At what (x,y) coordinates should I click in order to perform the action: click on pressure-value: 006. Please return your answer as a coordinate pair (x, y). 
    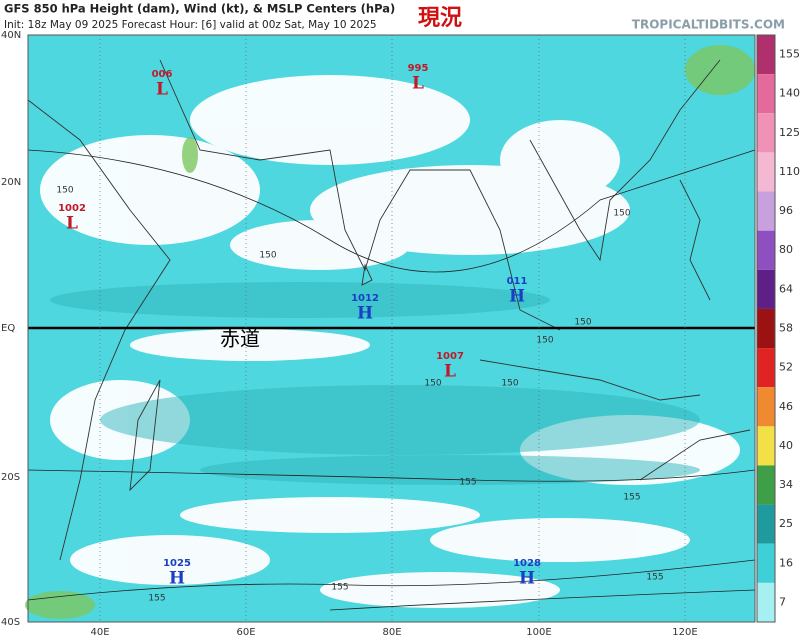
    Looking at the image, I should click on (162, 74).